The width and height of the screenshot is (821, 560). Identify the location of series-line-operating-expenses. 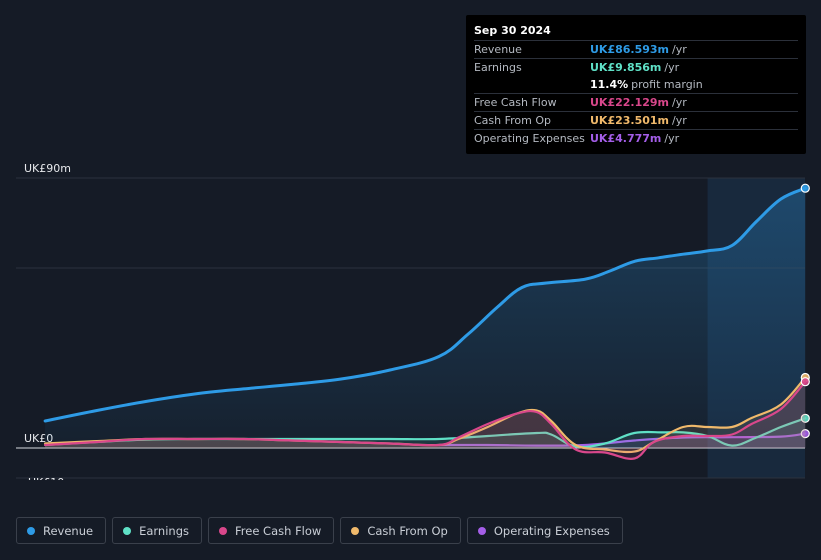
(622, 439).